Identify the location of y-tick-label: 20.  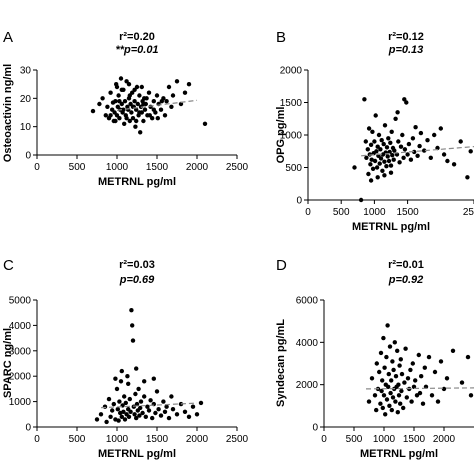
(26, 99).